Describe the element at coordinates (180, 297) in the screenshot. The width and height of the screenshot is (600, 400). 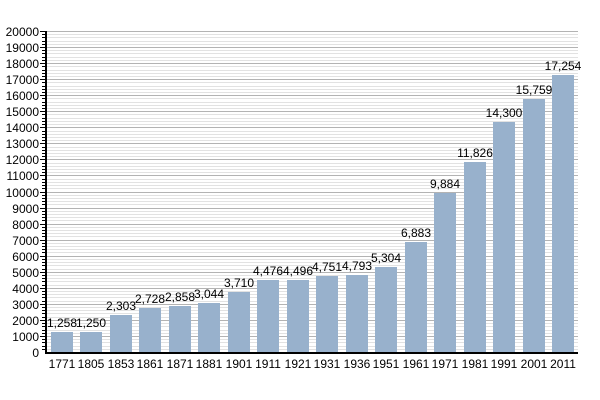
I see `bar-value-label: 2,858` at that location.